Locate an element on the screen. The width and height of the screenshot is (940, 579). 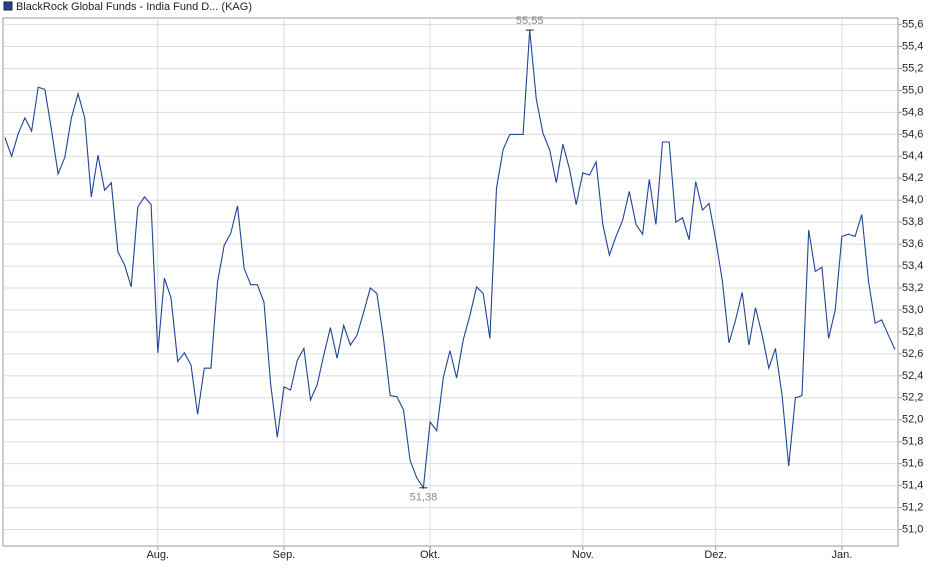
y-tick-label: 51,4 is located at coordinates (912, 486).